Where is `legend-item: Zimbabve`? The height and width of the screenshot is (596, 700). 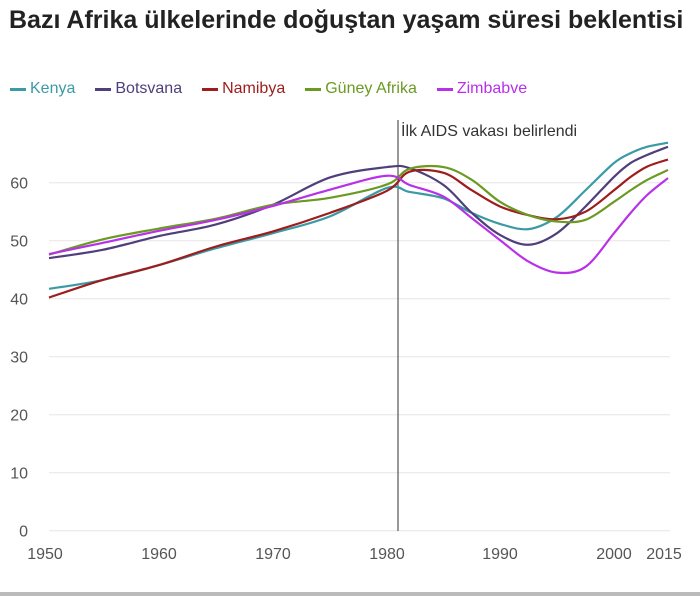
legend-item: Zimbabve is located at coordinates (482, 89).